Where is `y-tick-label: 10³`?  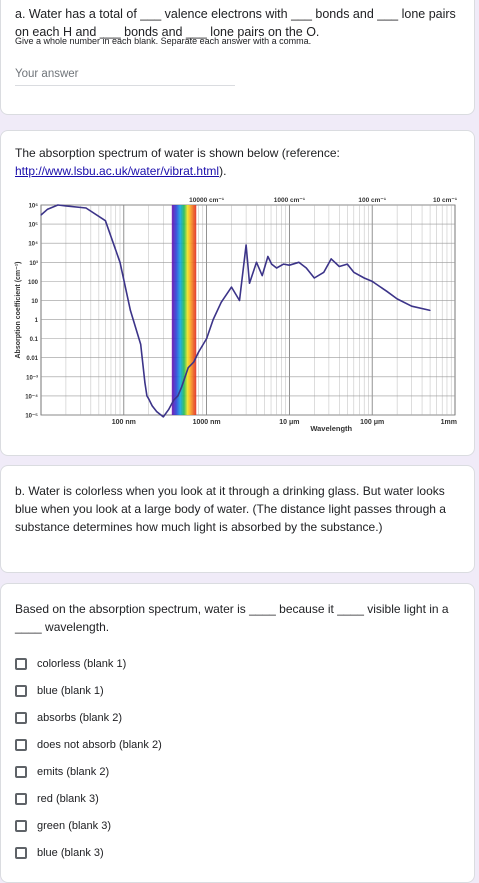 y-tick-label: 10³ is located at coordinates (33, 263).